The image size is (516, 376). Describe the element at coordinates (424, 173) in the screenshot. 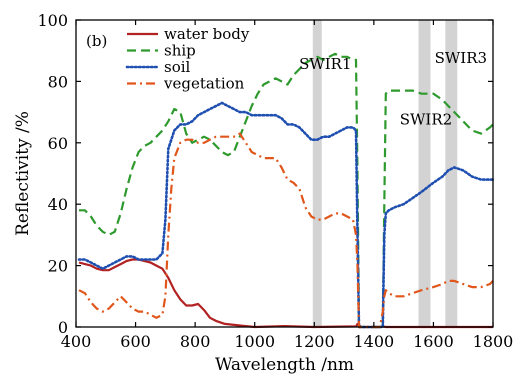

I see `band-swir2` at that location.